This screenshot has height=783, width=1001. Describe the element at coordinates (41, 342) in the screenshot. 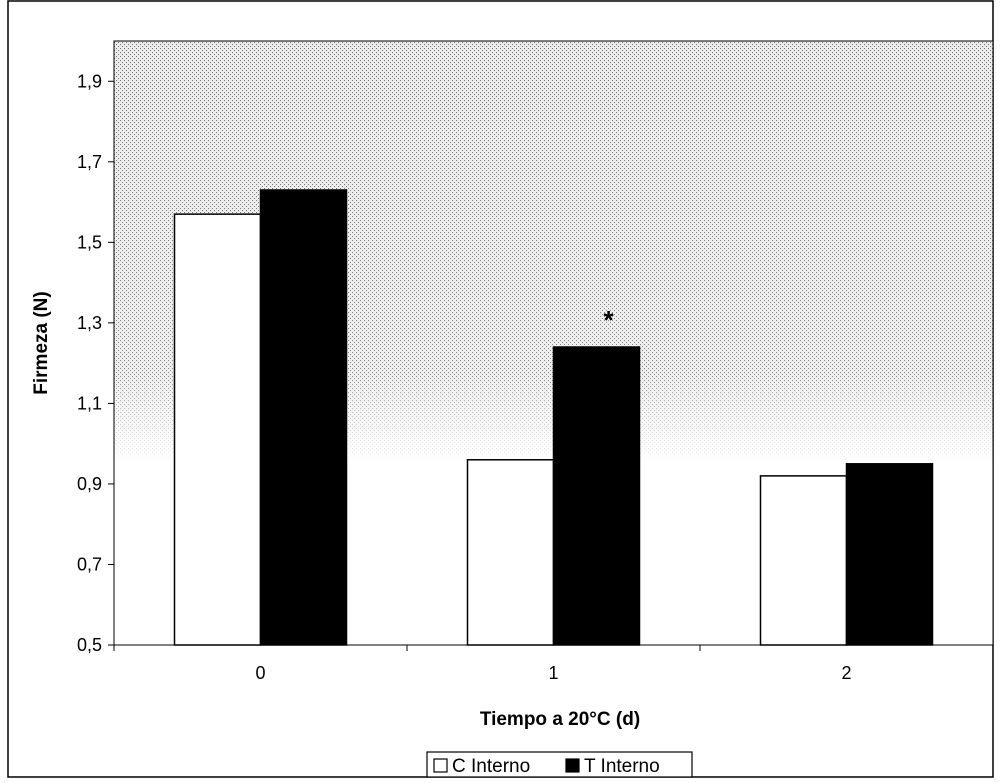

I see `y-axis-label: Firmeza (N)` at that location.